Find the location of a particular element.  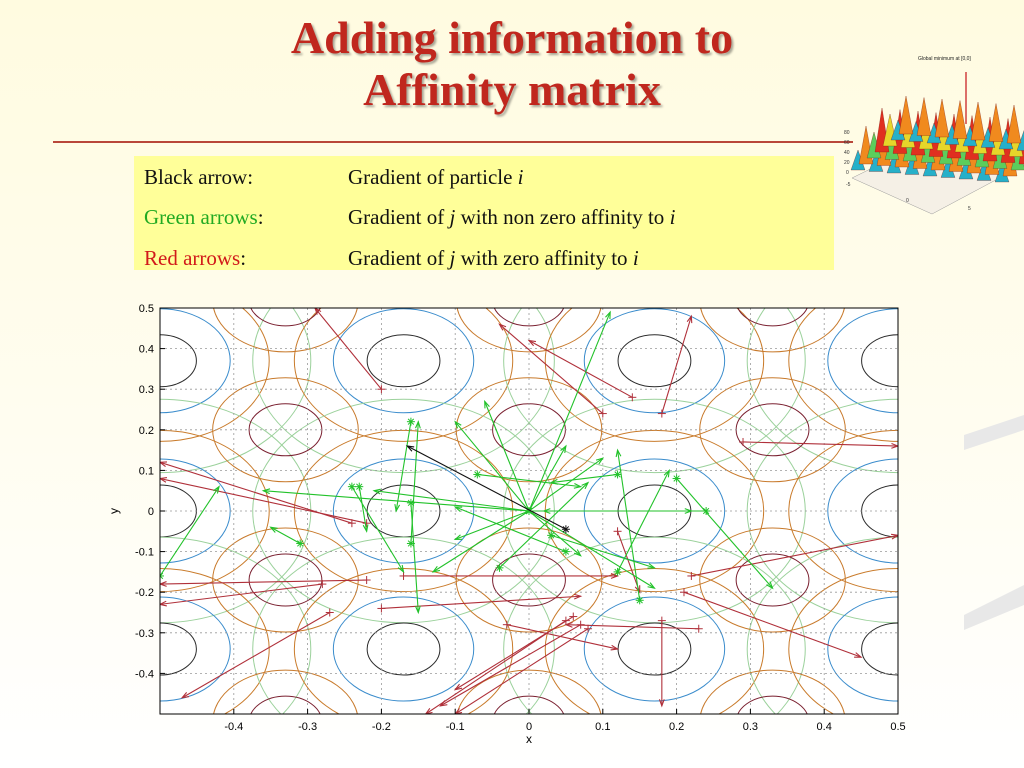

x-tick-label: 0.4 is located at coordinates (824, 727).